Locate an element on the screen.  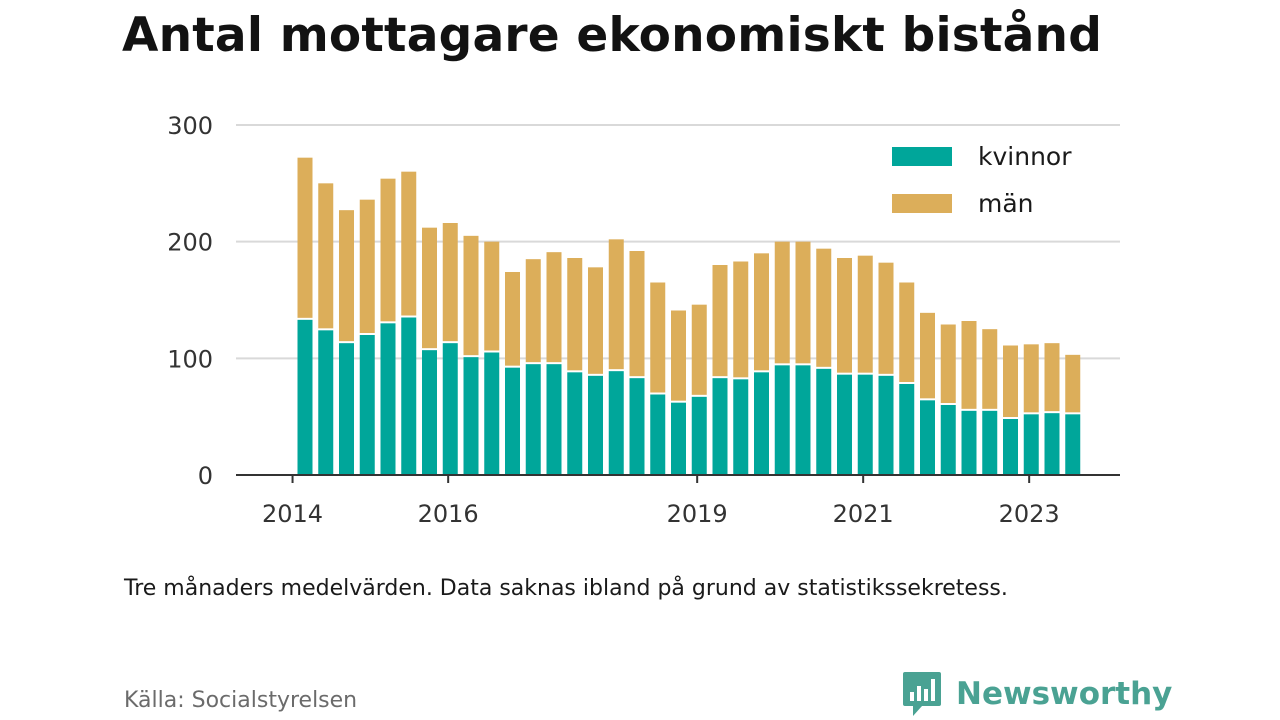
x-tick-label: 2019 is located at coordinates (697, 514).